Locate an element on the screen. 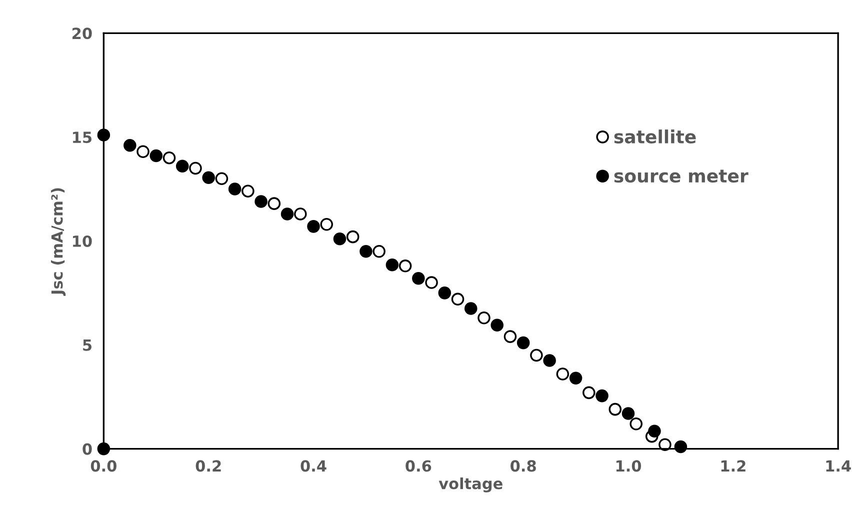 Image resolution: width=864 pixels, height=510 pixels. y-tick-label: 20 is located at coordinates (82, 34).